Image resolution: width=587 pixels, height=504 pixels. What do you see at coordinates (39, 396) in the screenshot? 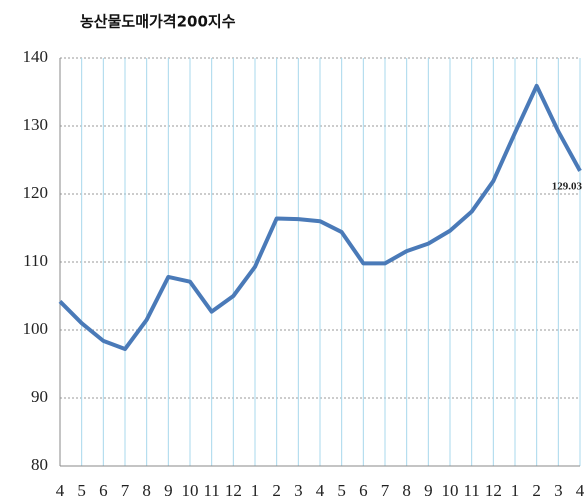
I see `y-tick-label: 90` at bounding box center [39, 396].